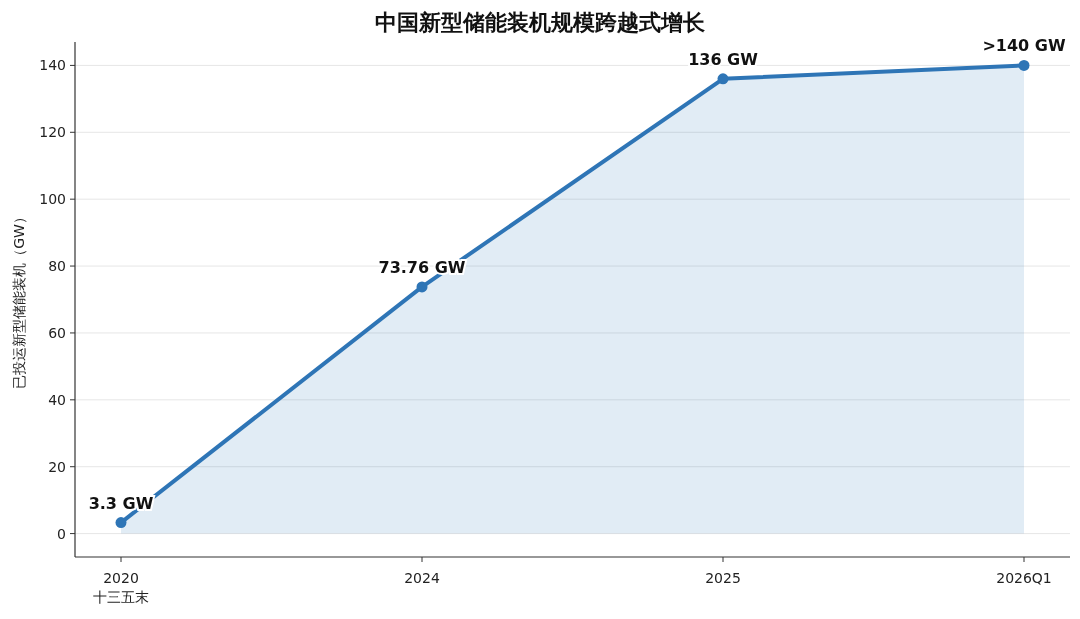  Describe the element at coordinates (52, 65) in the screenshot. I see `y-tick-label: 140` at that location.